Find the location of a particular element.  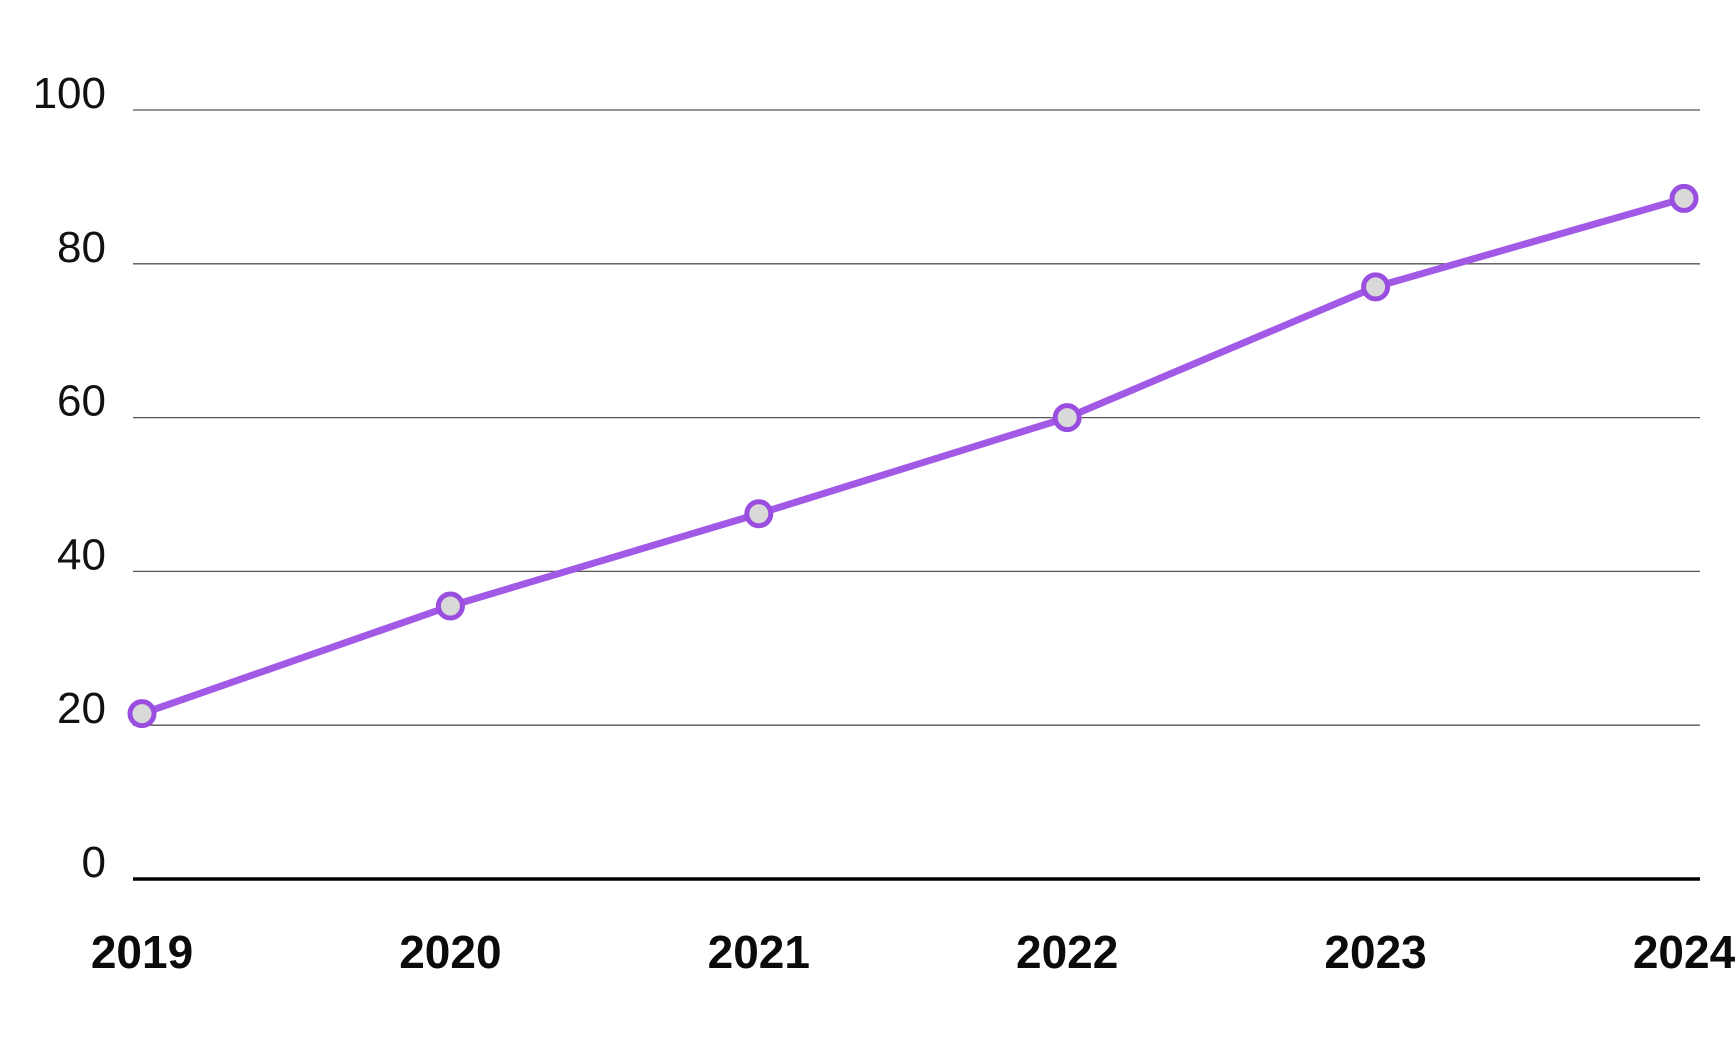

data-point-2023 is located at coordinates (1376, 287).